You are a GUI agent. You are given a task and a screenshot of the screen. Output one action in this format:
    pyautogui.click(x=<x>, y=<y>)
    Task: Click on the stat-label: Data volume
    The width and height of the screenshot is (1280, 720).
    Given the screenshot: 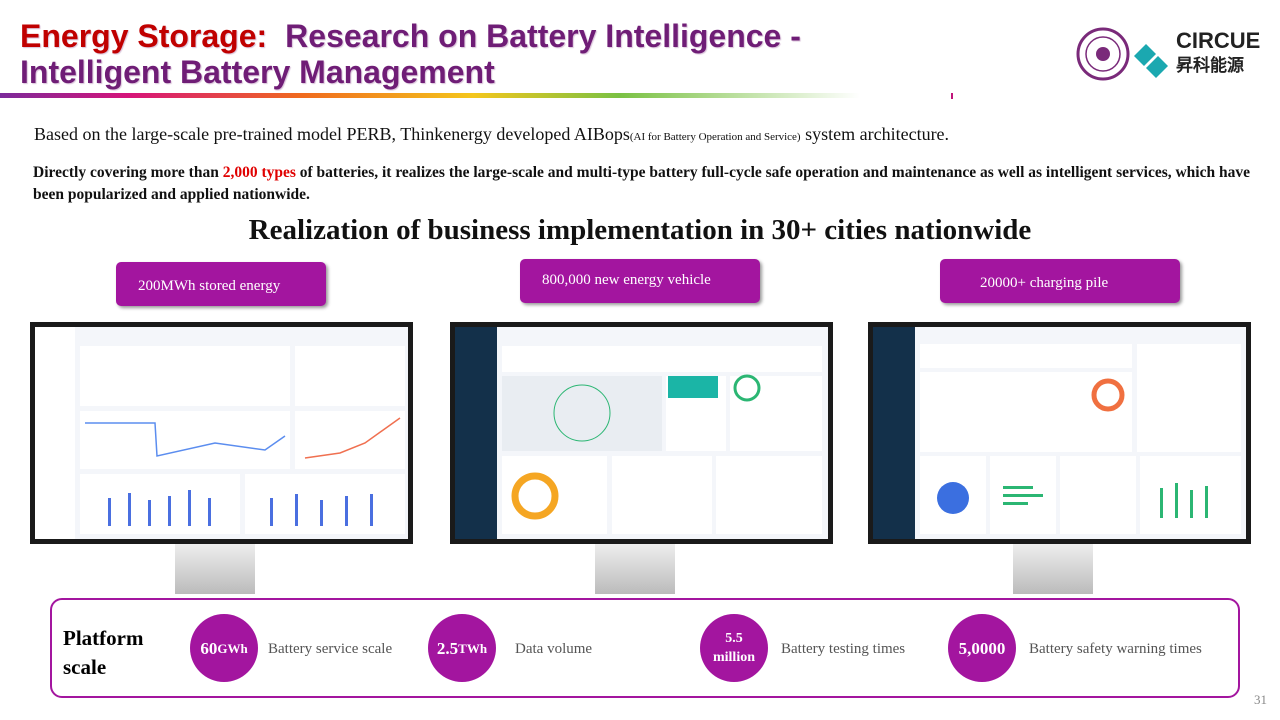 What is the action you would take?
    pyautogui.click(x=554, y=649)
    